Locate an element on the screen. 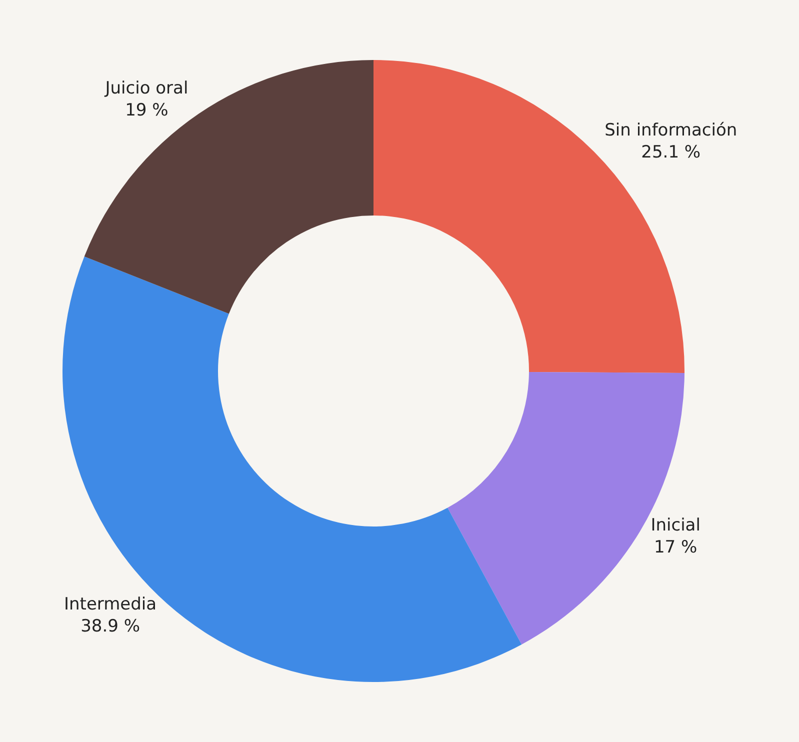  data-label: 25.1 % is located at coordinates (671, 152).